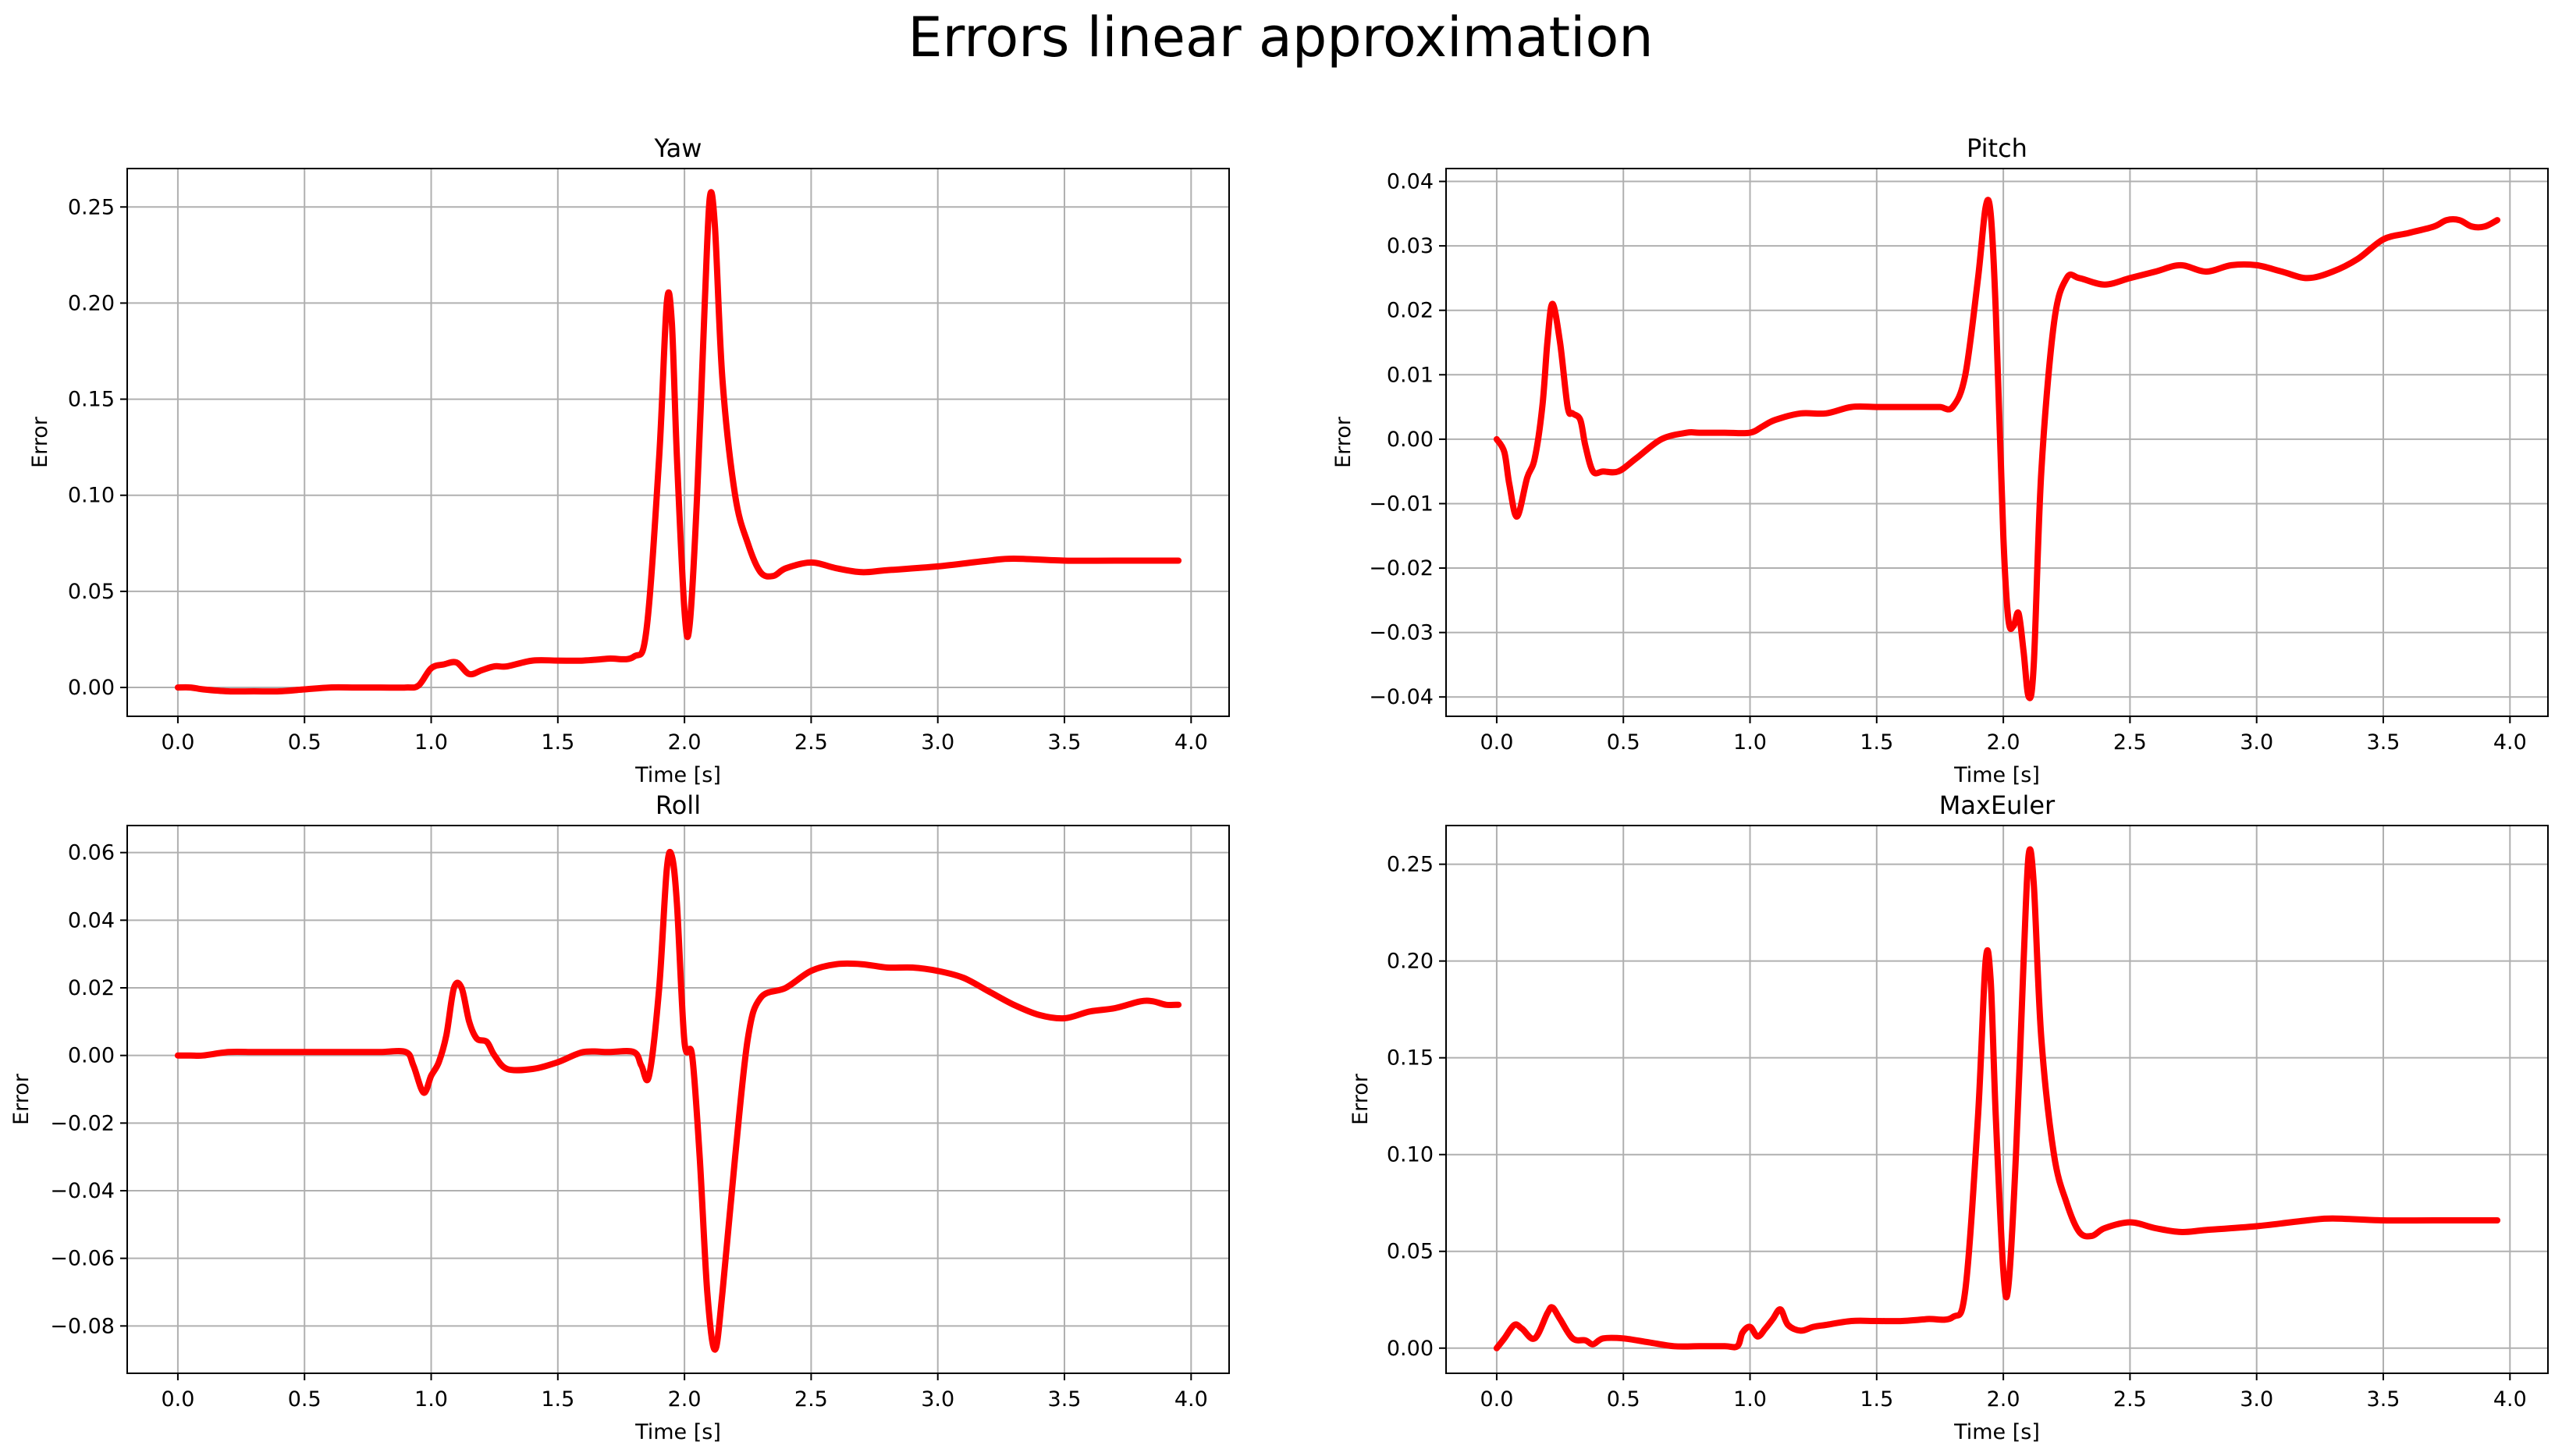 The height and width of the screenshot is (1456, 2562). Describe the element at coordinates (1343, 442) in the screenshot. I see `pitch-y-axis-label: Error` at that location.